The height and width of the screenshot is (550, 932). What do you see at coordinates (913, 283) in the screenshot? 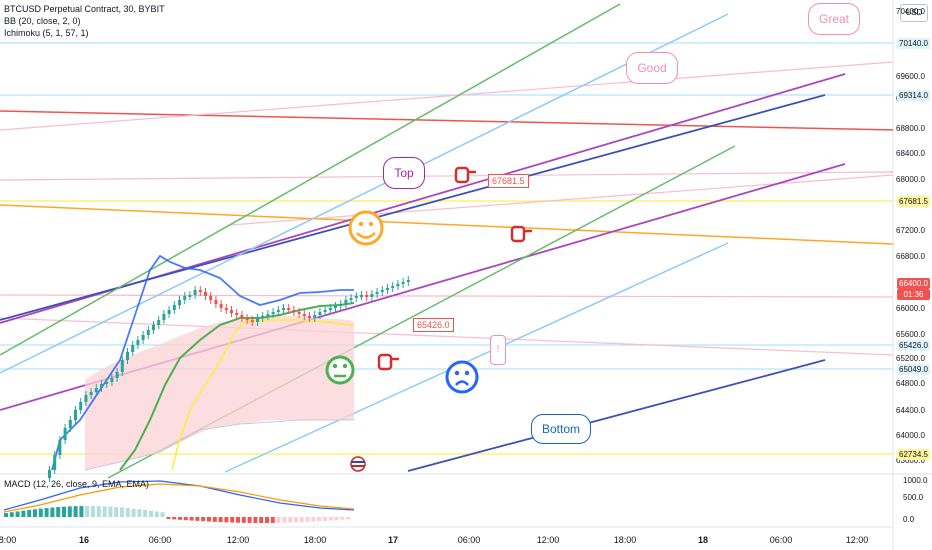
I see `price-tag-current: 66400.0` at bounding box center [913, 283].